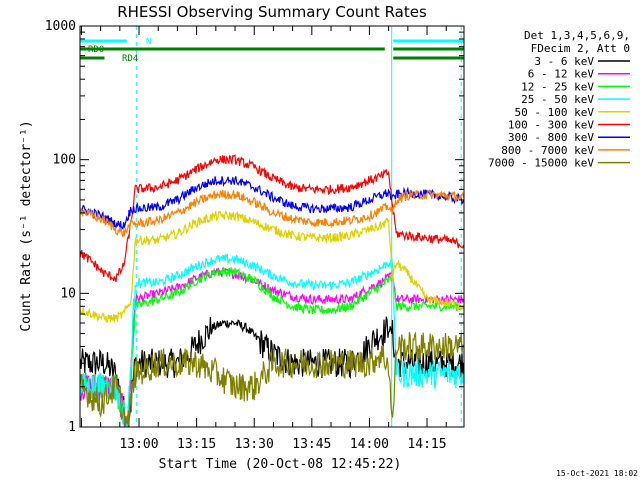 The image size is (640, 480). I want to click on legend-entry: 3 - 6 keV, so click(564, 61).